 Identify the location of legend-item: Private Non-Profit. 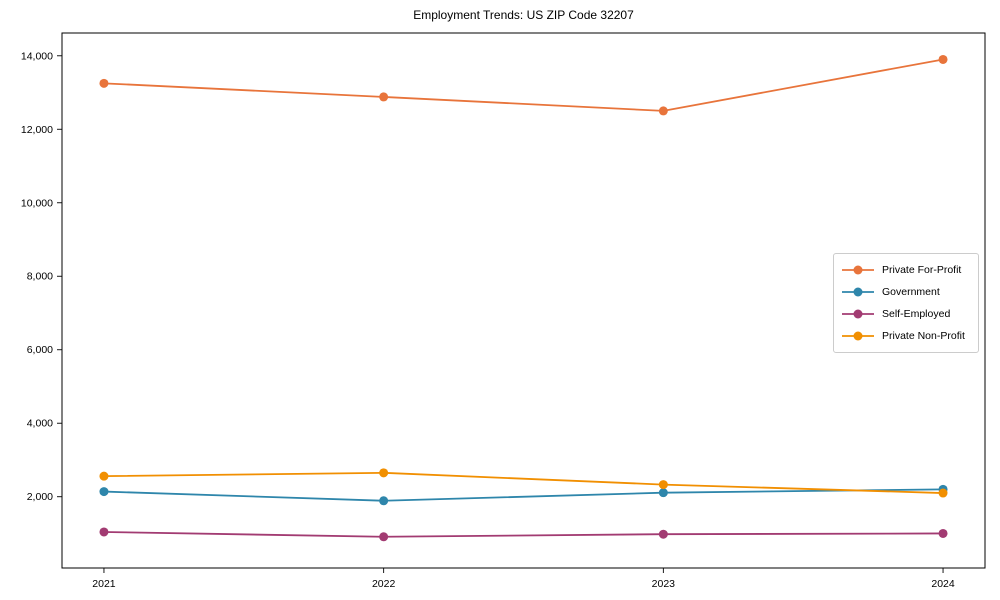
(907, 336).